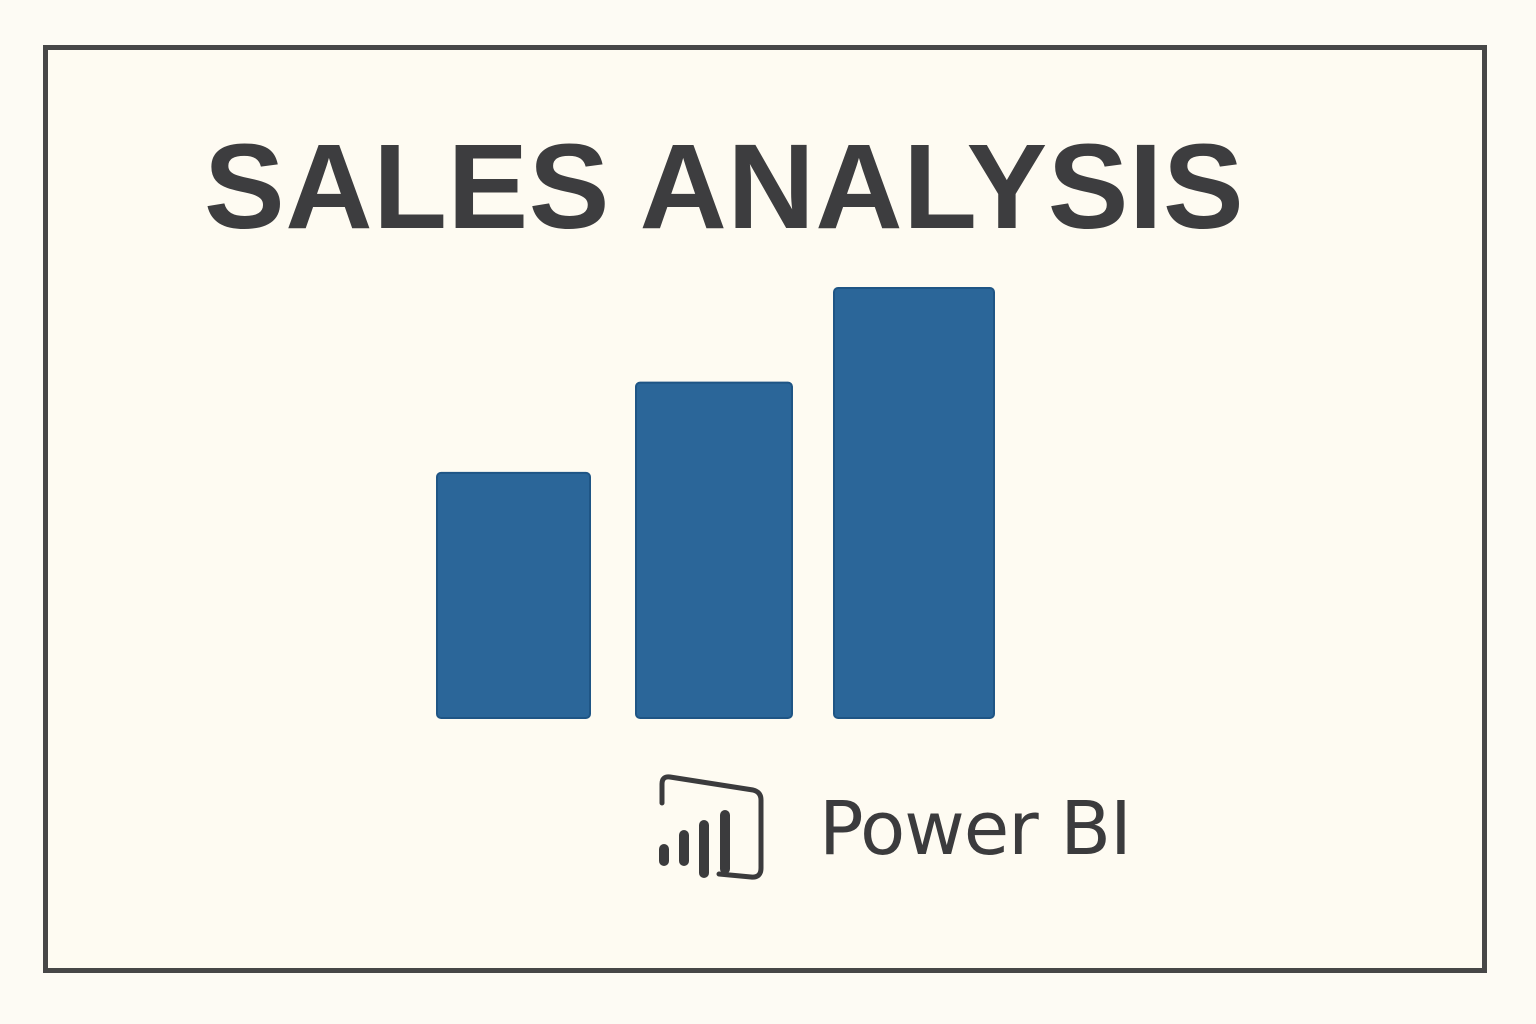  I want to click on power-bi-logo-icon, so click(711, 827).